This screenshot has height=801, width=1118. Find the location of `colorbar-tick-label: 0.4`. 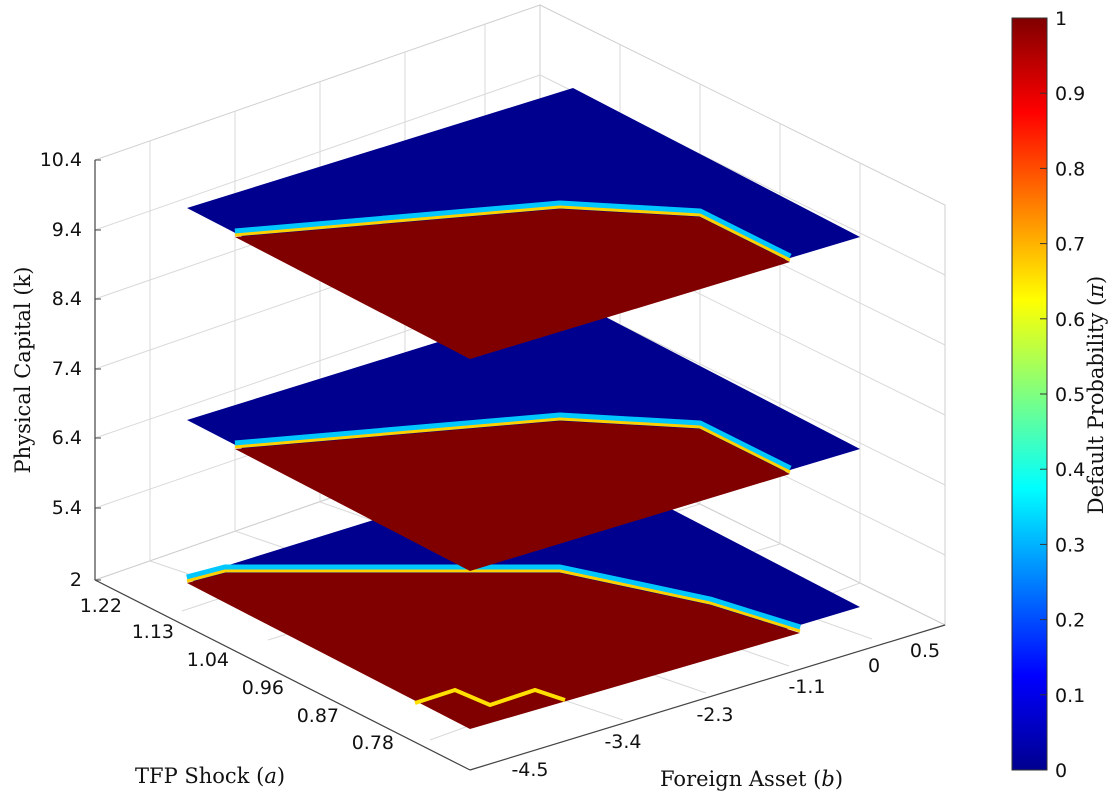

colorbar-tick-label: 0.4 is located at coordinates (1070, 470).